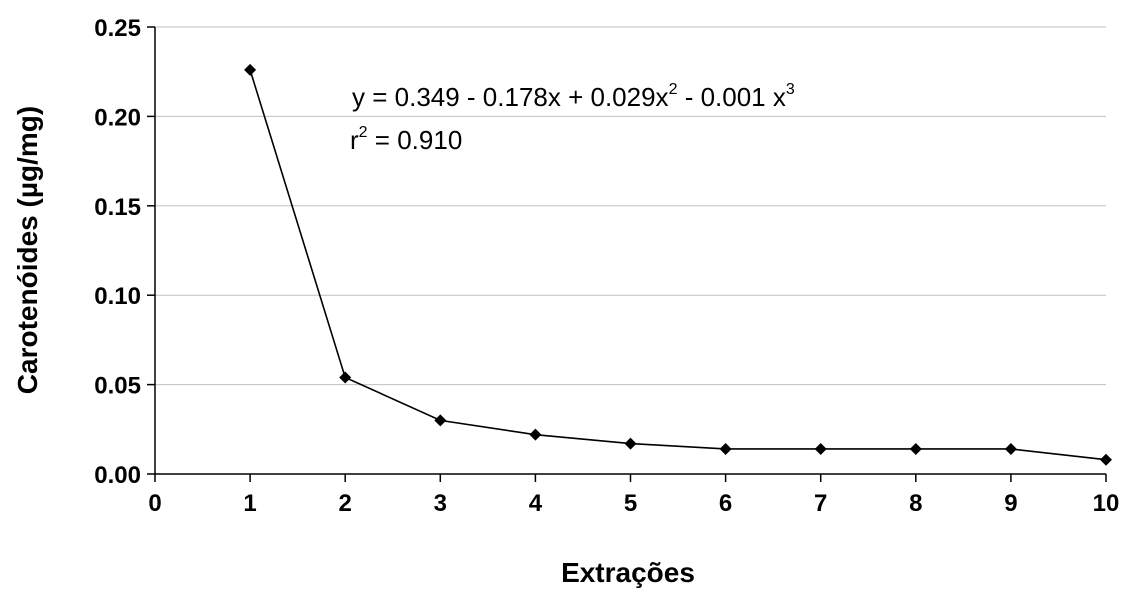 The image size is (1127, 589). Describe the element at coordinates (536, 503) in the screenshot. I see `x-tick-label: 4` at that location.